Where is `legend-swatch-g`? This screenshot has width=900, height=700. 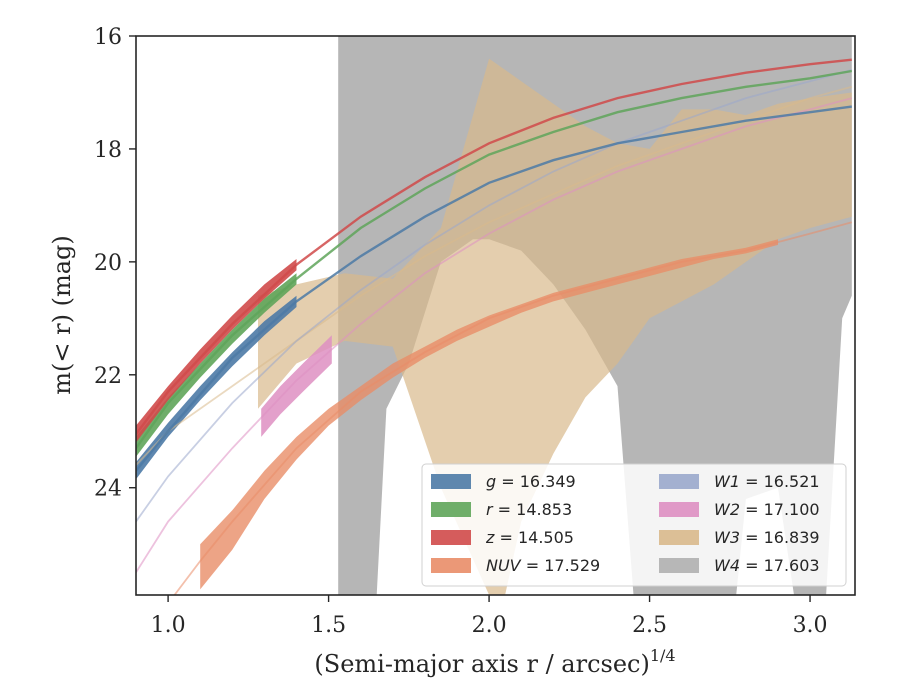
legend-swatch-g is located at coordinates (451, 481).